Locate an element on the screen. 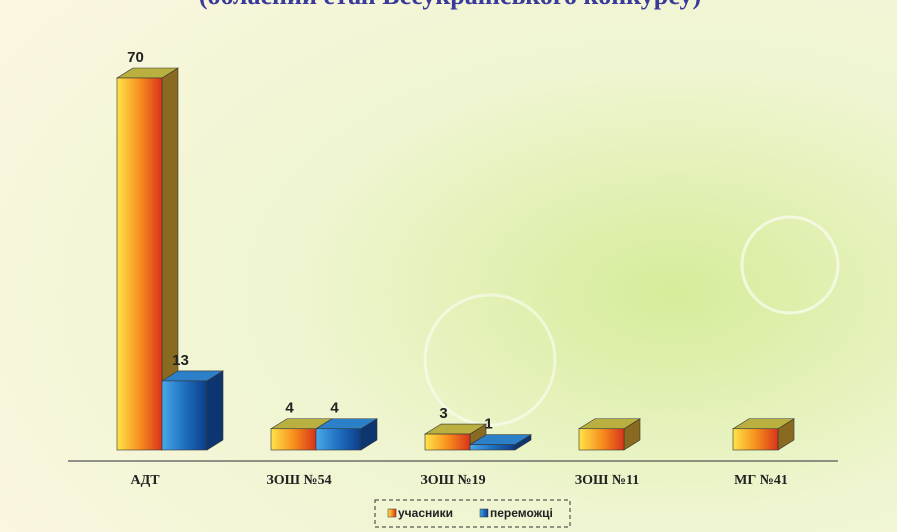 The image size is (897, 532). data-label: 1 is located at coordinates (488, 424).